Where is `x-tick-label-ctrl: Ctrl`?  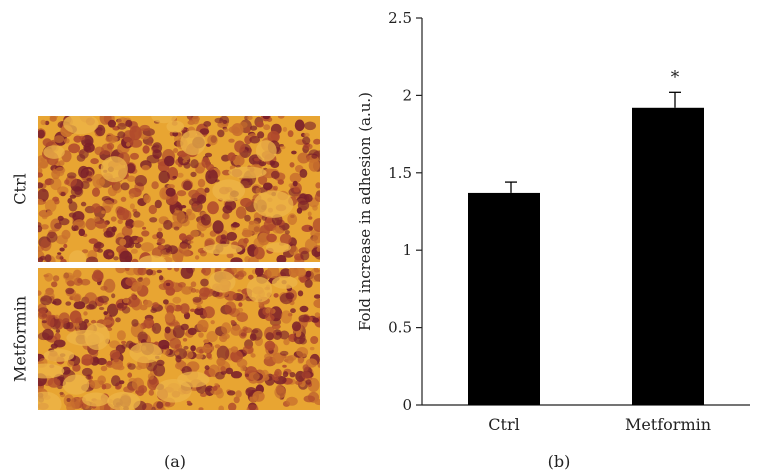
x-tick-label-ctrl: Ctrl is located at coordinates (503, 424).